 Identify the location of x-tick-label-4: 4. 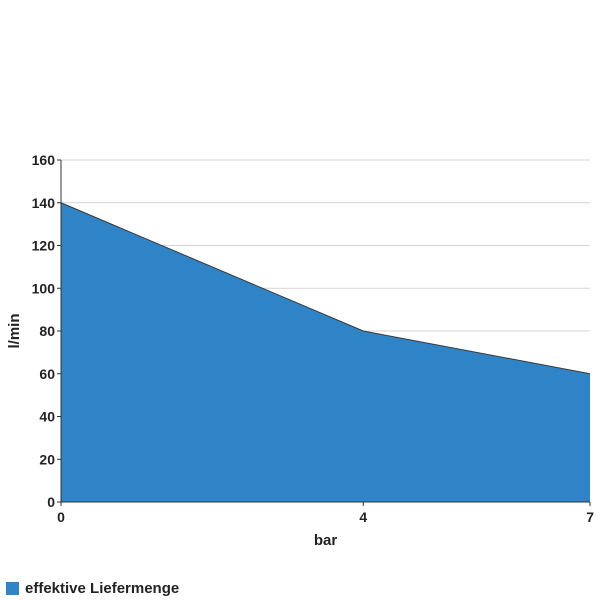
(363, 517).